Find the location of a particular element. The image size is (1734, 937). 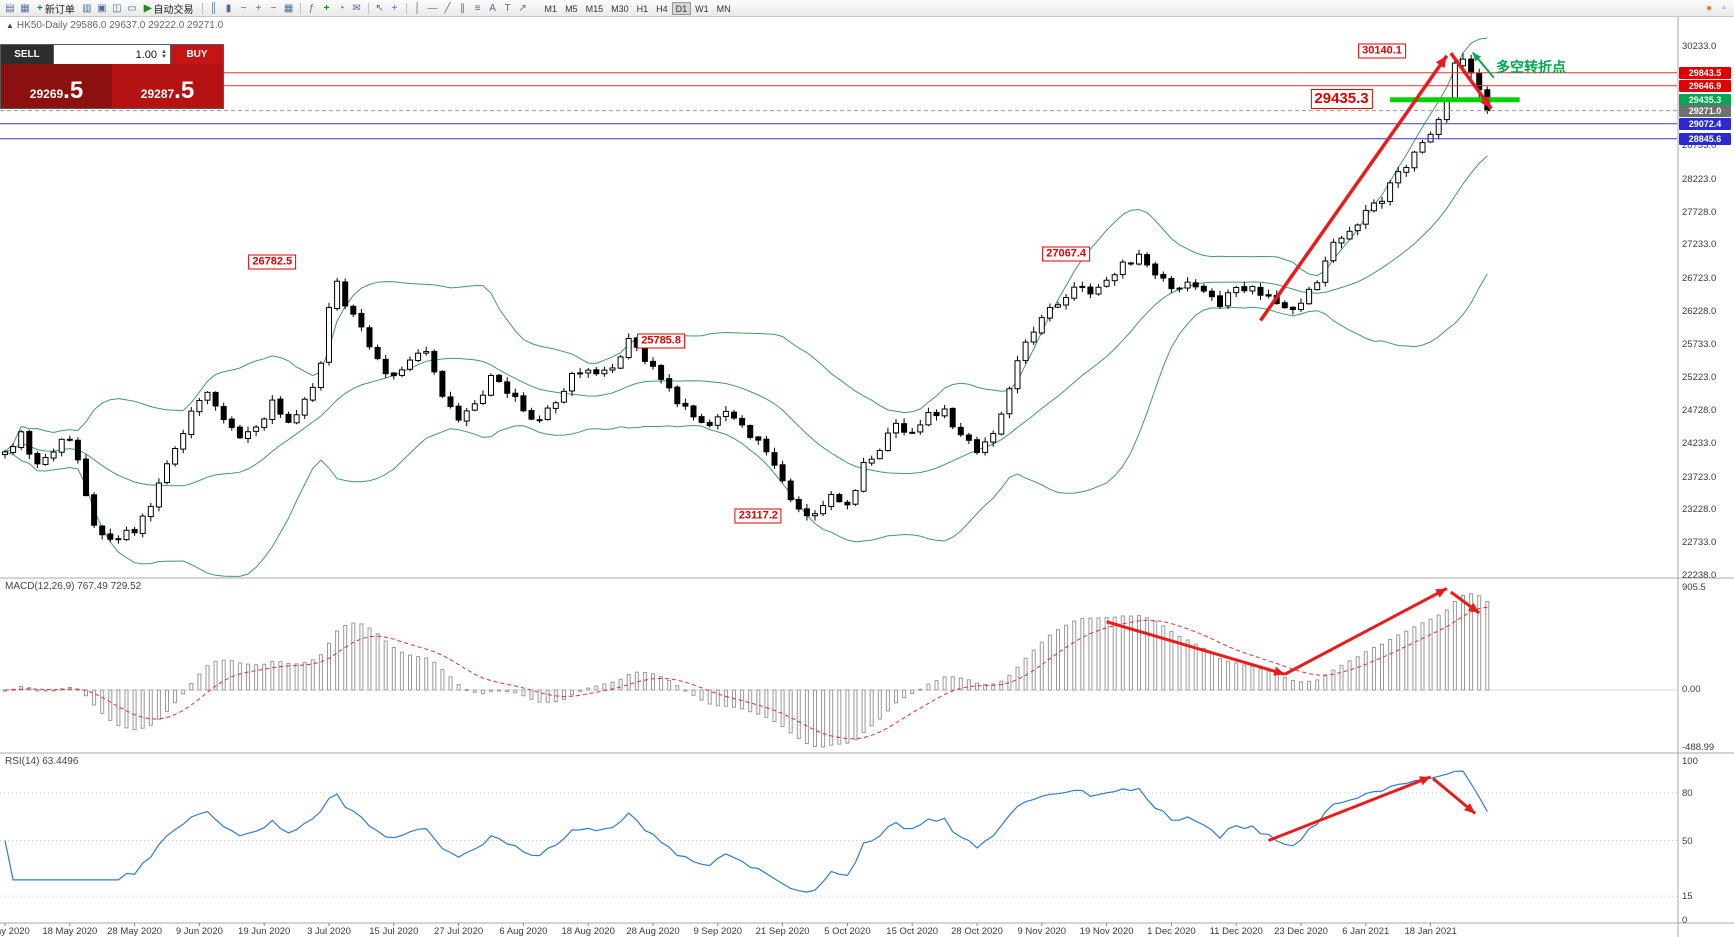

auto-trading-button: ▶ 自动交易 is located at coordinates (169, 8).